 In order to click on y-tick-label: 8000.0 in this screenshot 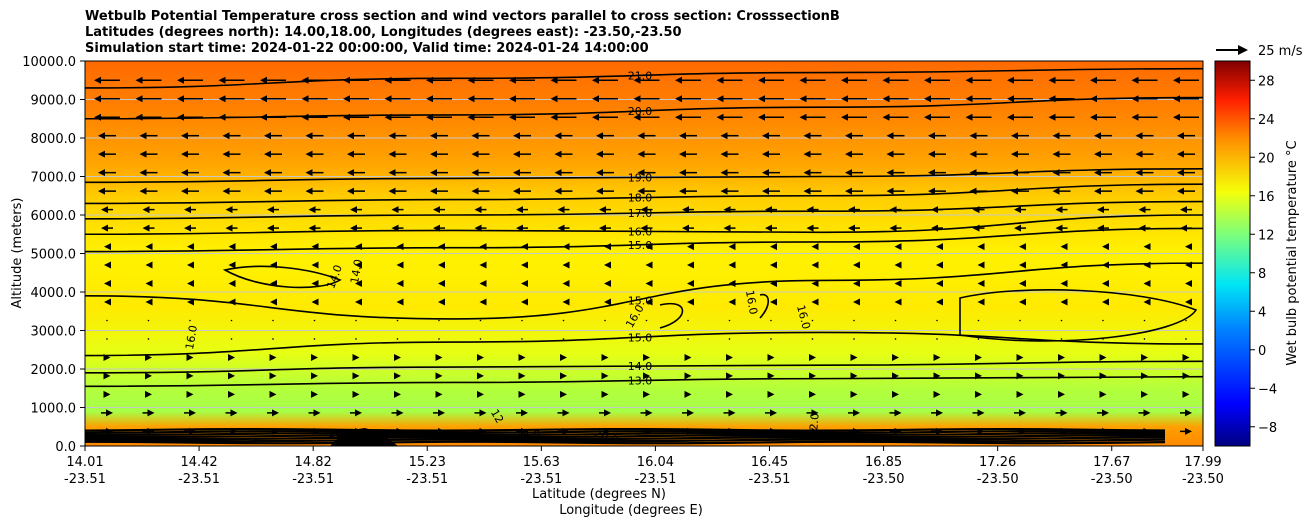, I will do `click(54, 139)`.